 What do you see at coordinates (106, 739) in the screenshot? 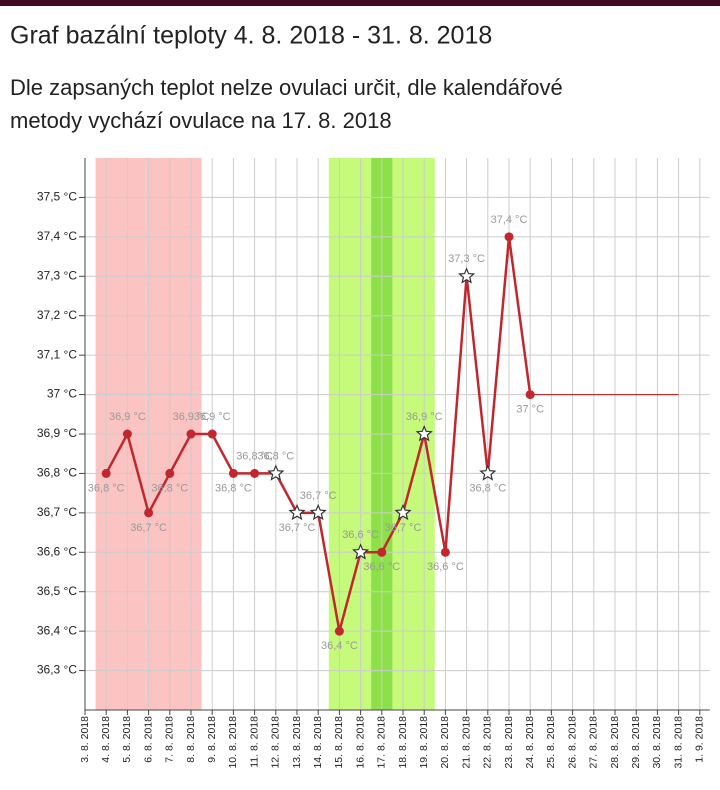
I see `x-tick-label: 4. 8. 2018` at bounding box center [106, 739].